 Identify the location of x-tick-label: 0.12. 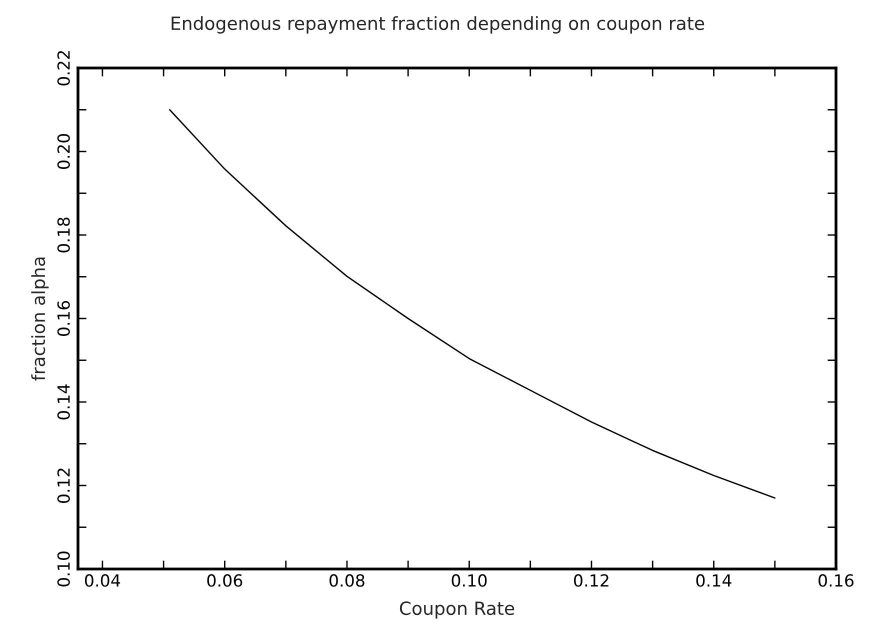
(591, 580).